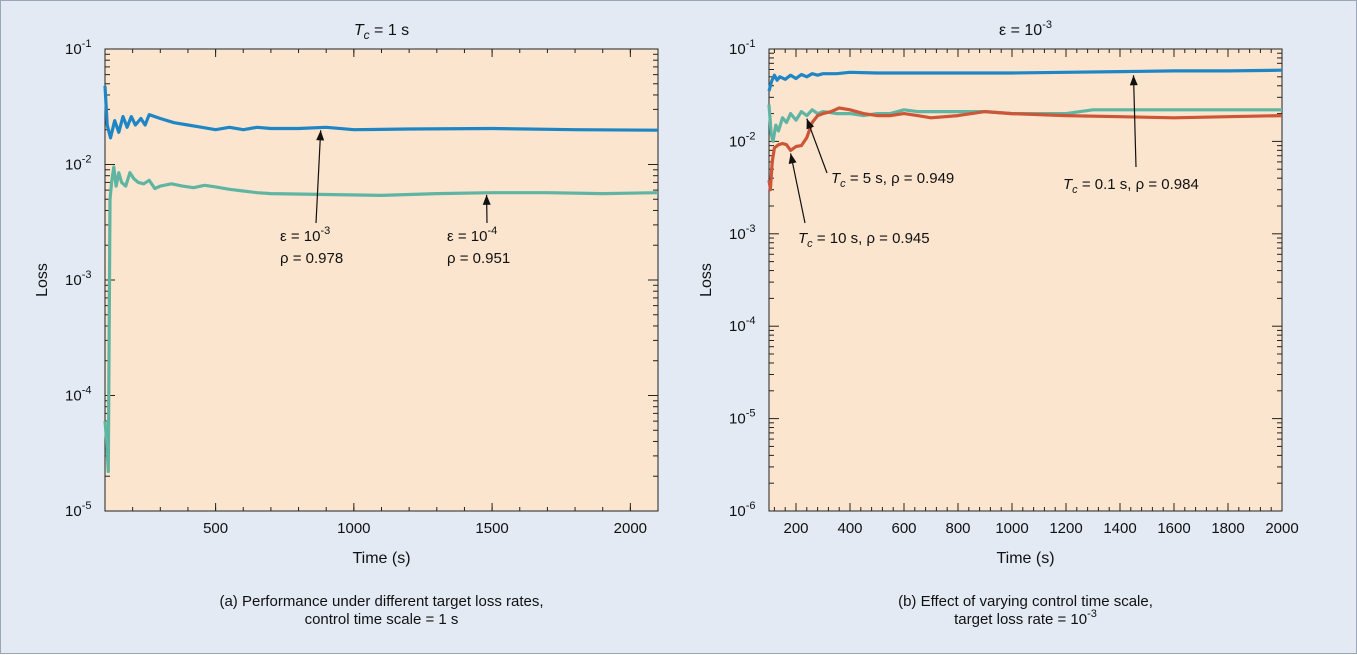 The width and height of the screenshot is (1357, 655). What do you see at coordinates (1065, 528) in the screenshot?
I see `panel1-xtick-label: 1200` at bounding box center [1065, 528].